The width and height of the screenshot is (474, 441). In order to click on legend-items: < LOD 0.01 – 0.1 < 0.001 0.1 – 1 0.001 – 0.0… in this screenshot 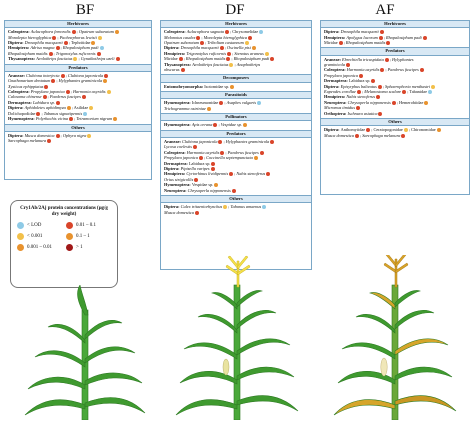, I will do `click(64, 236)`.